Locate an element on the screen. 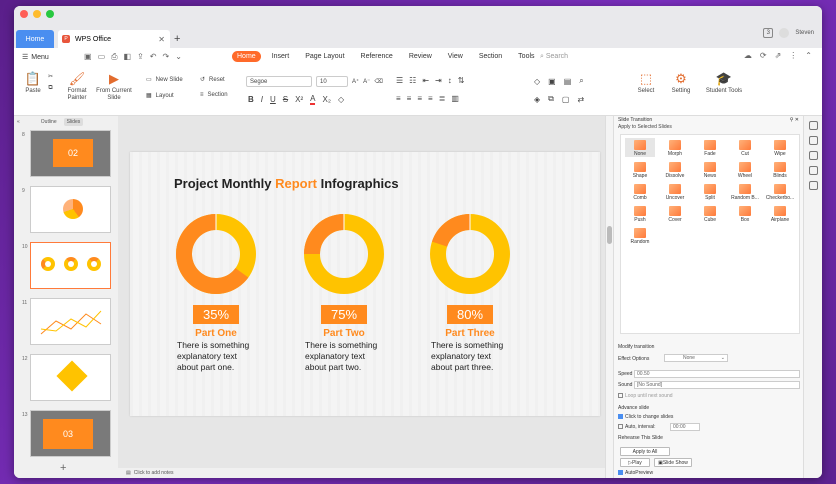  find-icon: ⌕ is located at coordinates (581, 80).